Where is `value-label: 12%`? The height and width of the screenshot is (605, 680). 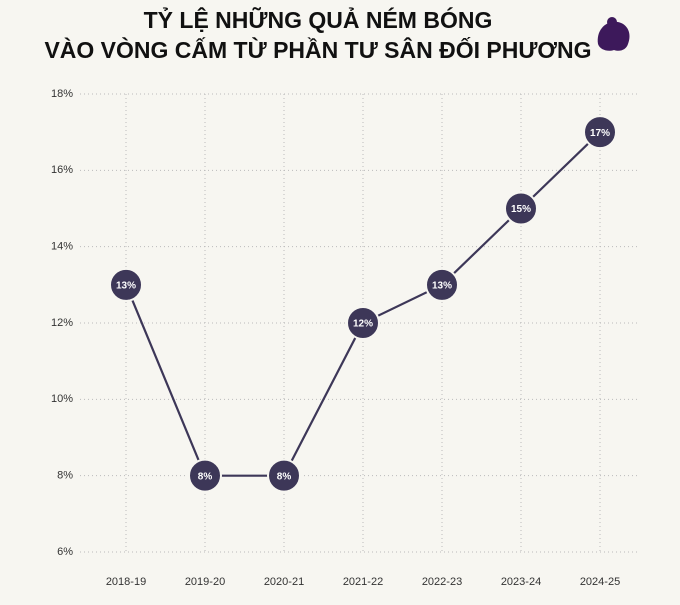
value-label: 12% is located at coordinates (363, 324).